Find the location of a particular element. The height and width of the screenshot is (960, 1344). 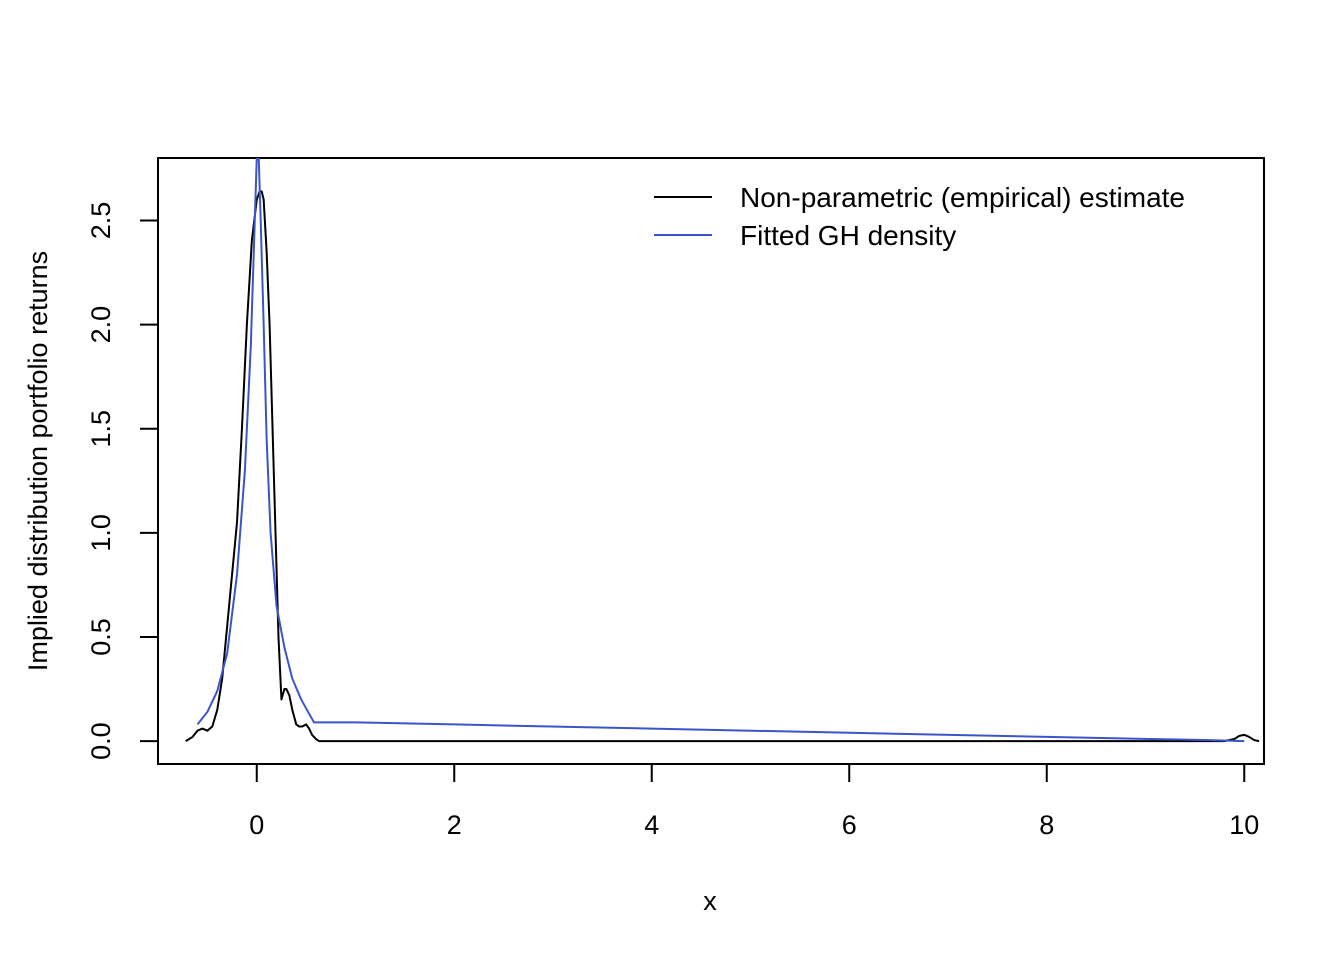

y-tick-label: 2.5 is located at coordinates (101, 221).